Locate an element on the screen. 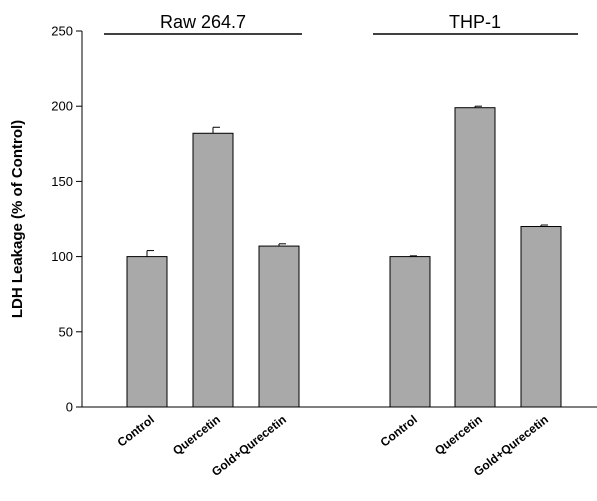 This screenshot has height=501, width=597. y-tick-label: 100 is located at coordinates (62, 256).